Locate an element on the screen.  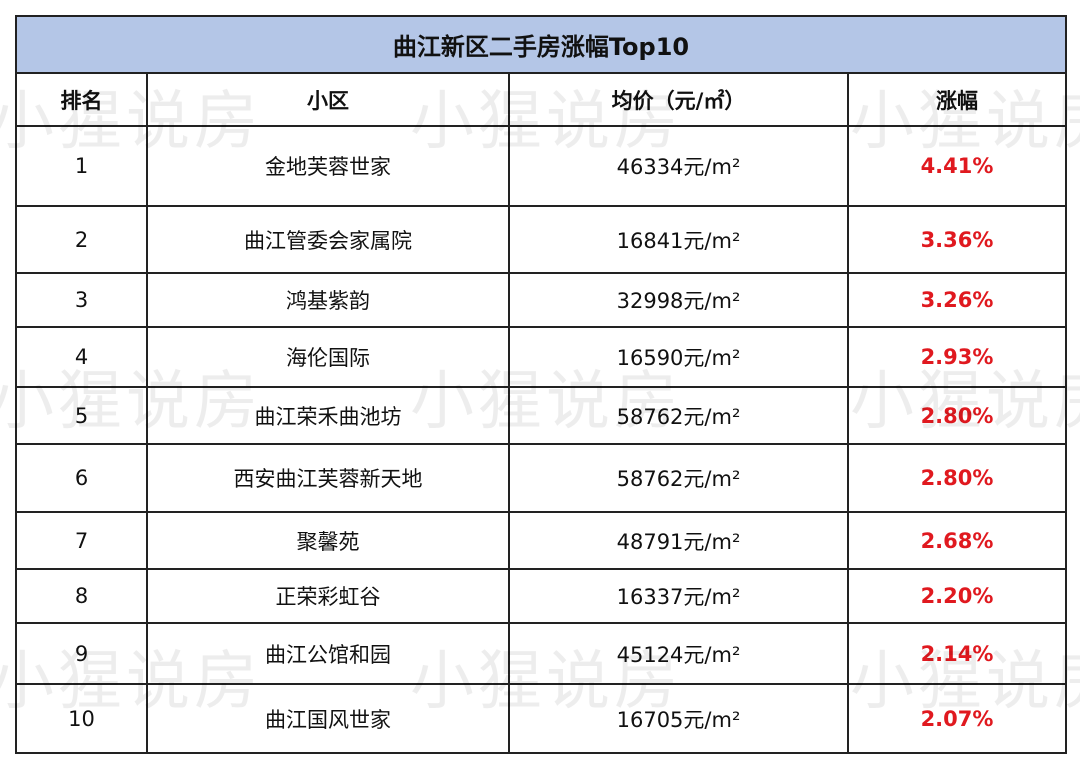
header-change: 涨幅 is located at coordinates (957, 99).